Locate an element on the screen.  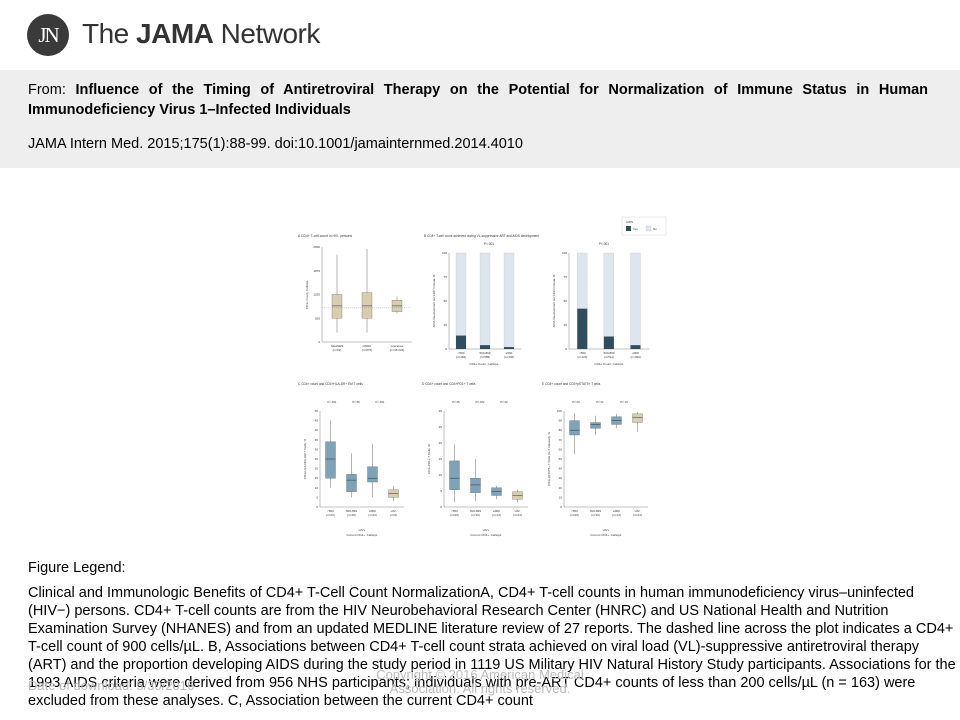
panelC-xtick: (n=9) is located at coordinates (393, 515).